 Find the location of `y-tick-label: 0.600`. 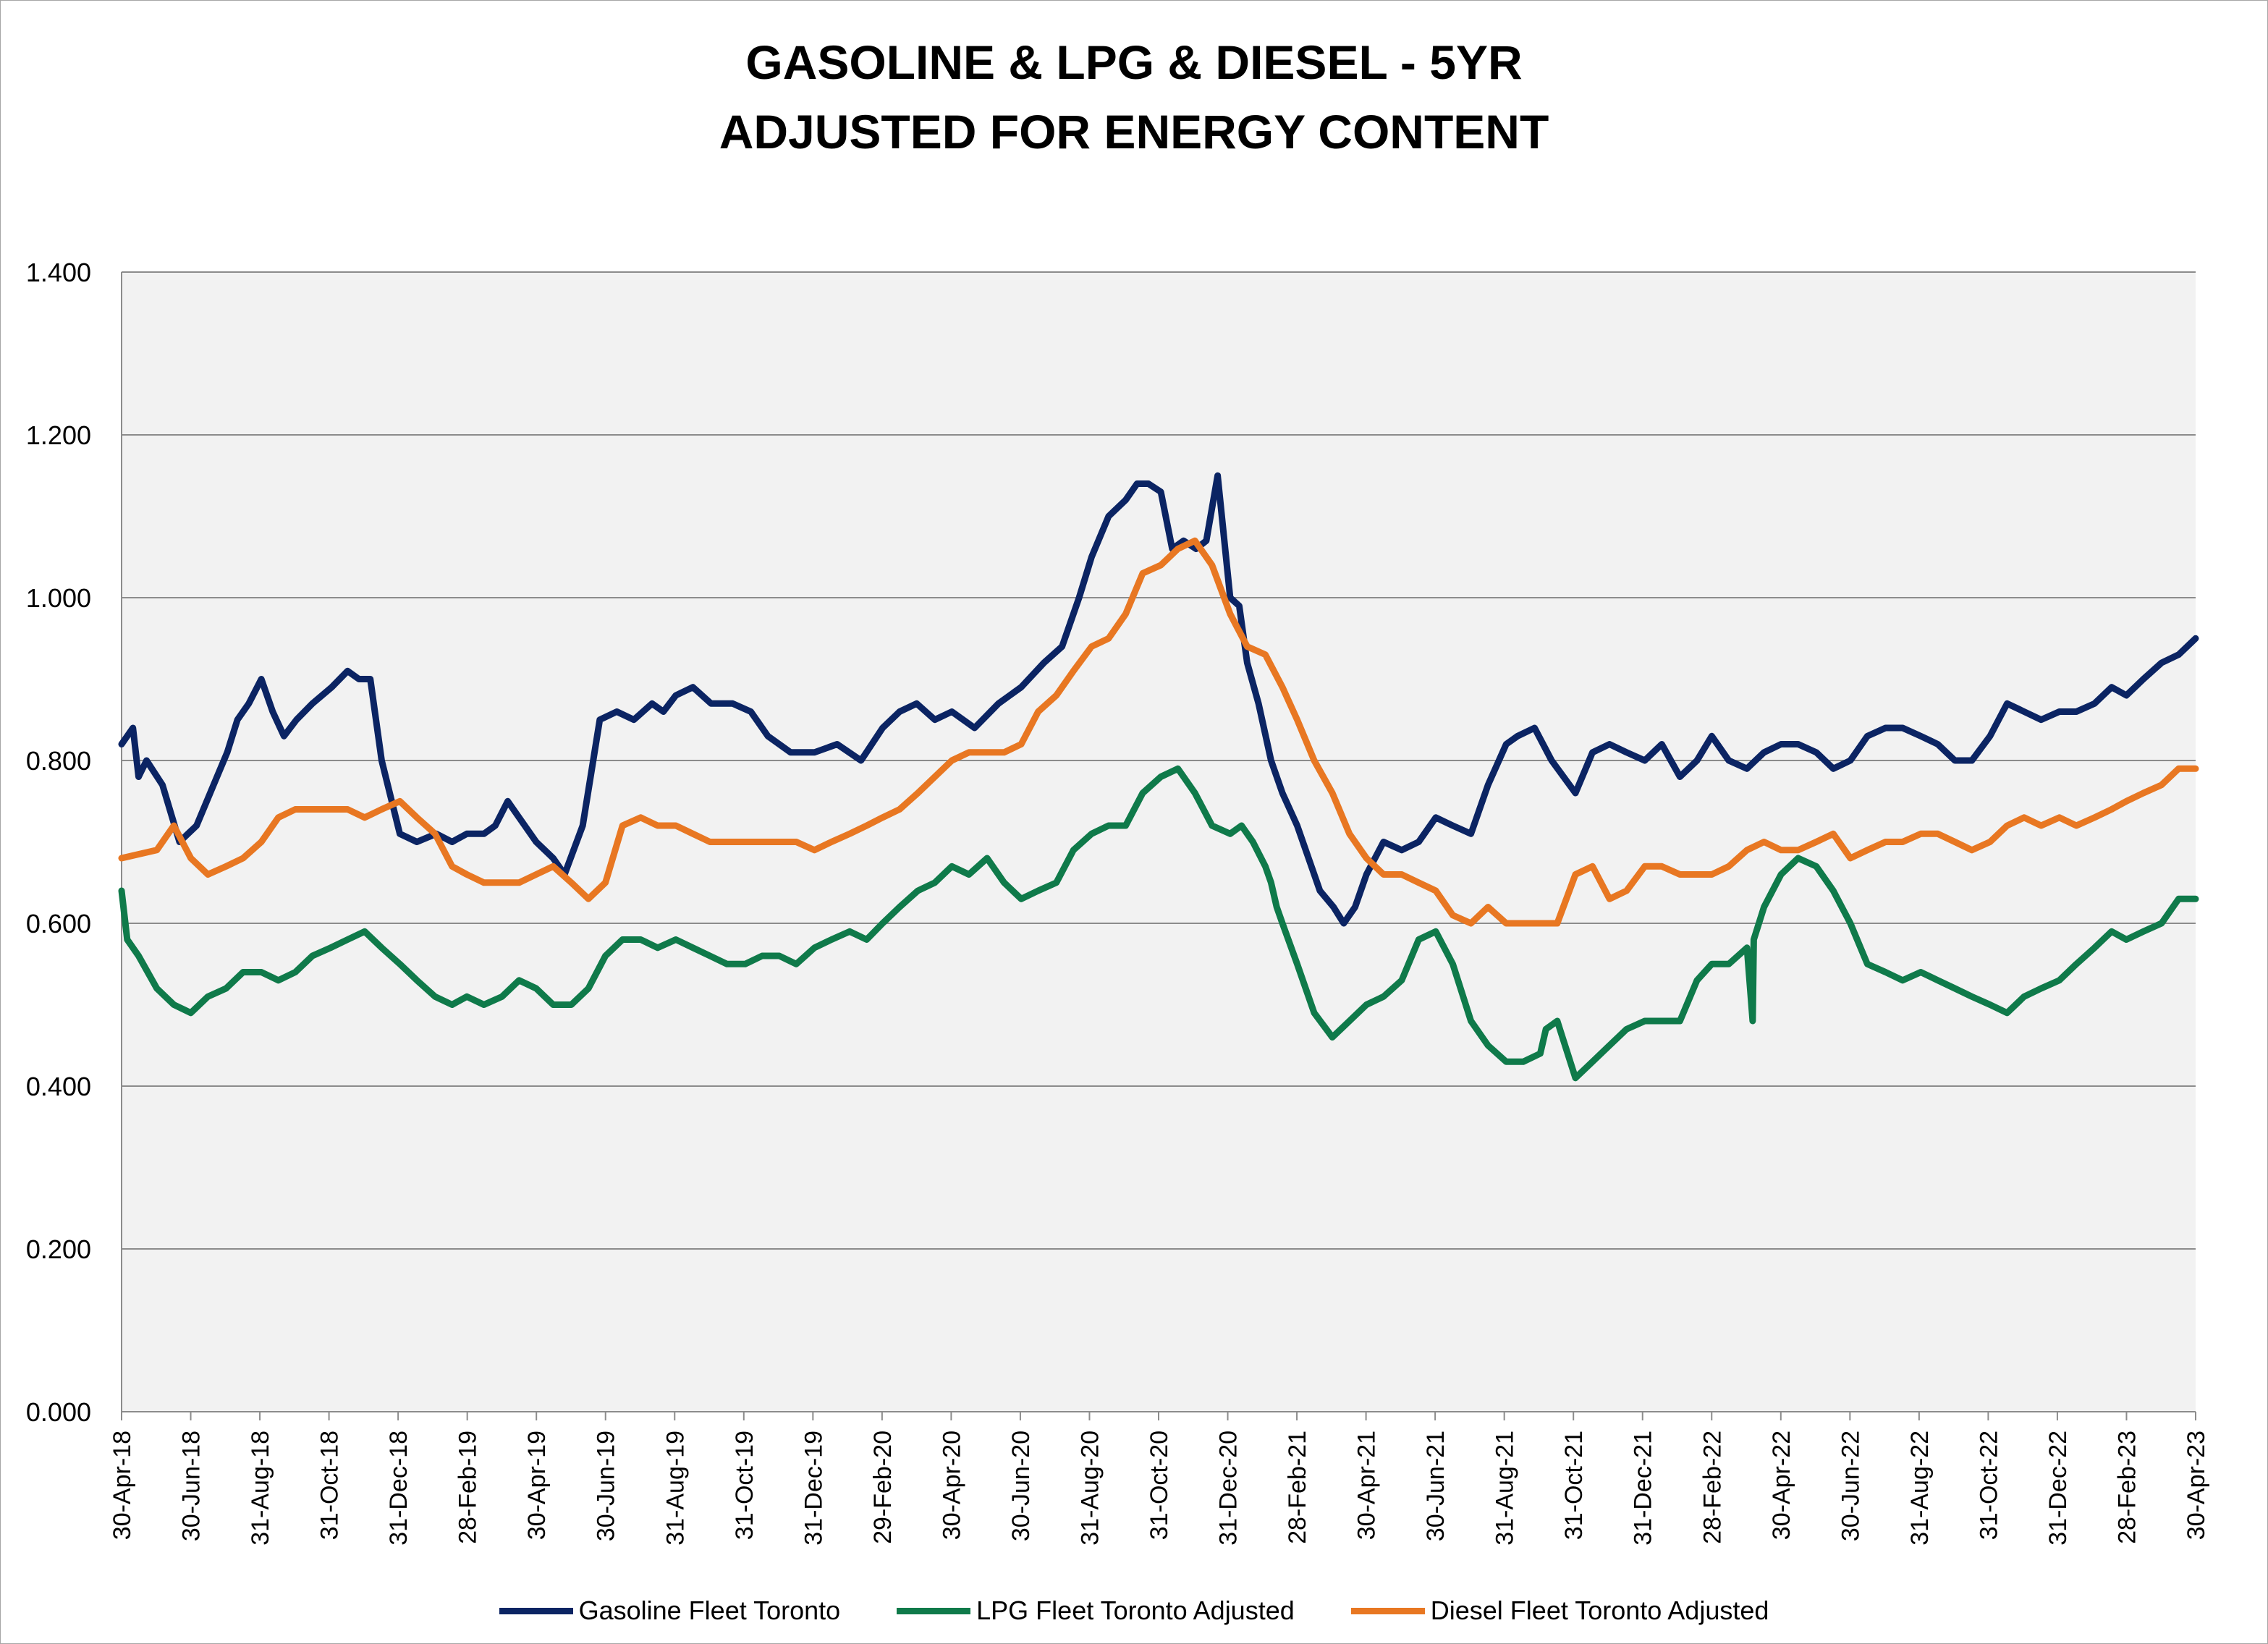

y-tick-label: 0.600 is located at coordinates (58, 923).